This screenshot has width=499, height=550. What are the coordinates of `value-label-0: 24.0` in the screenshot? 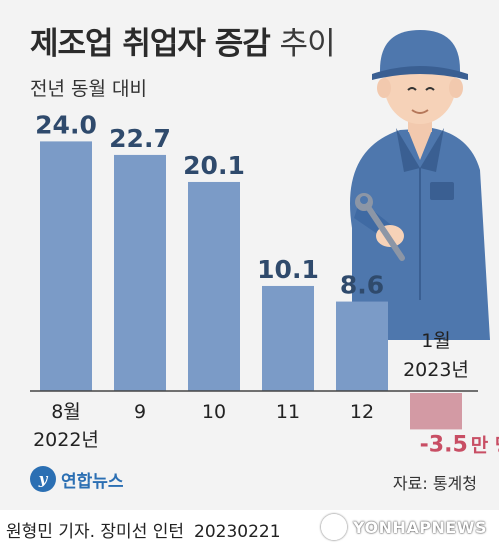 It's located at (66, 124).